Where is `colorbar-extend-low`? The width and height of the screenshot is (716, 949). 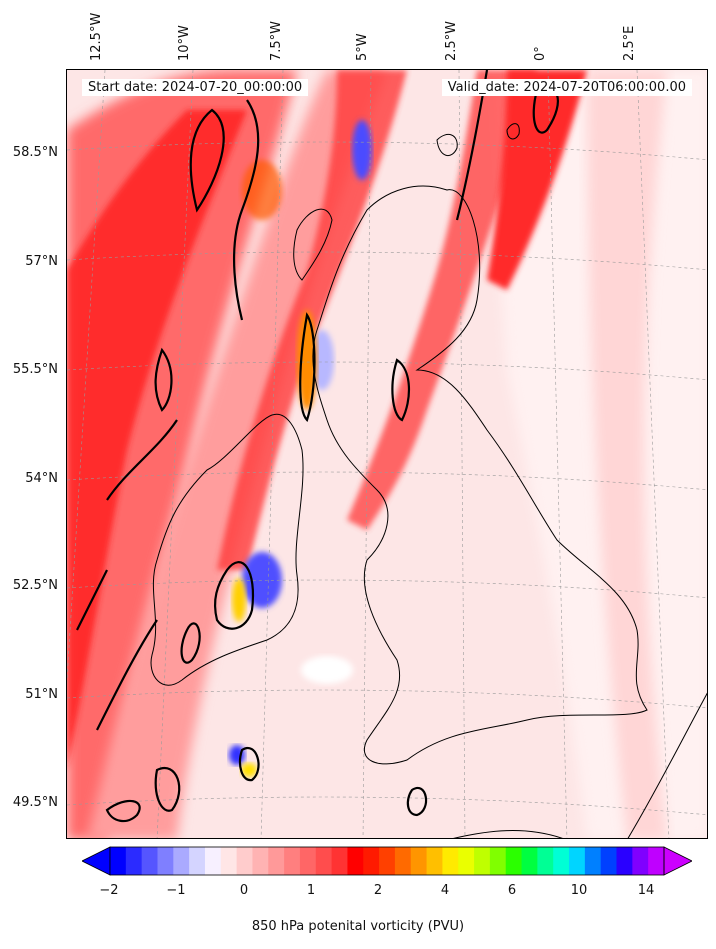 colorbar-extend-low is located at coordinates (96, 861).